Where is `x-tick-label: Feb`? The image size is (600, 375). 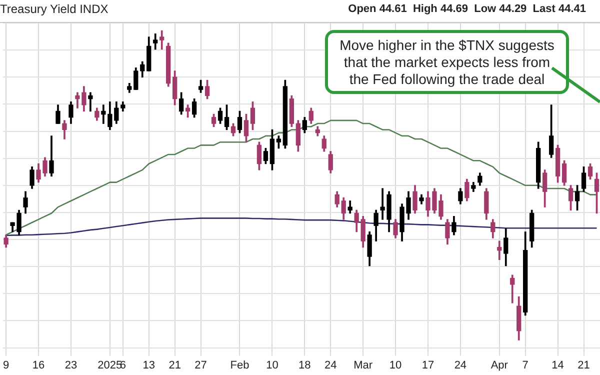
x-tick-label: Feb is located at coordinates (240, 365).